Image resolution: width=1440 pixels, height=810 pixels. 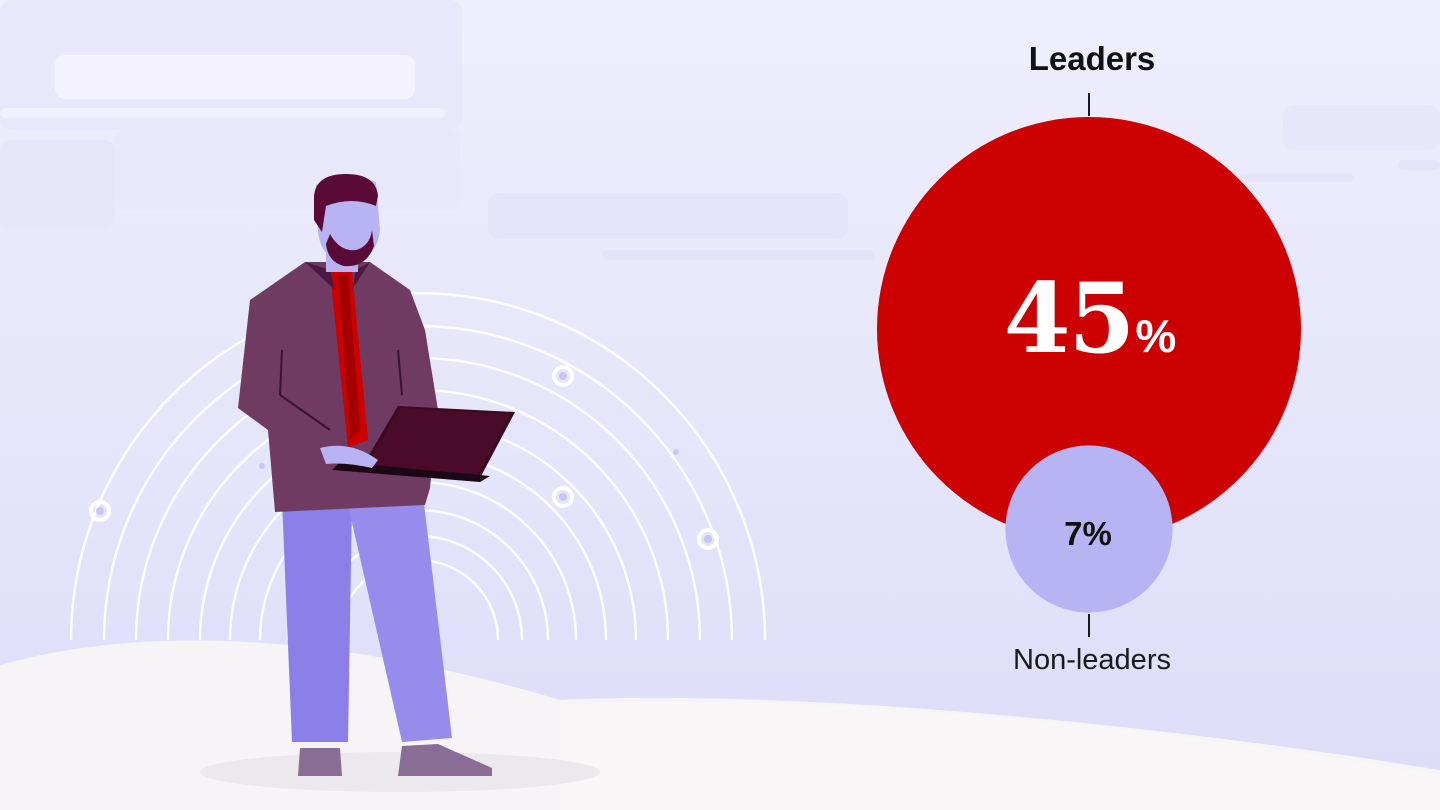 I want to click on value-label-leaders: 45%, so click(x=1090, y=318).